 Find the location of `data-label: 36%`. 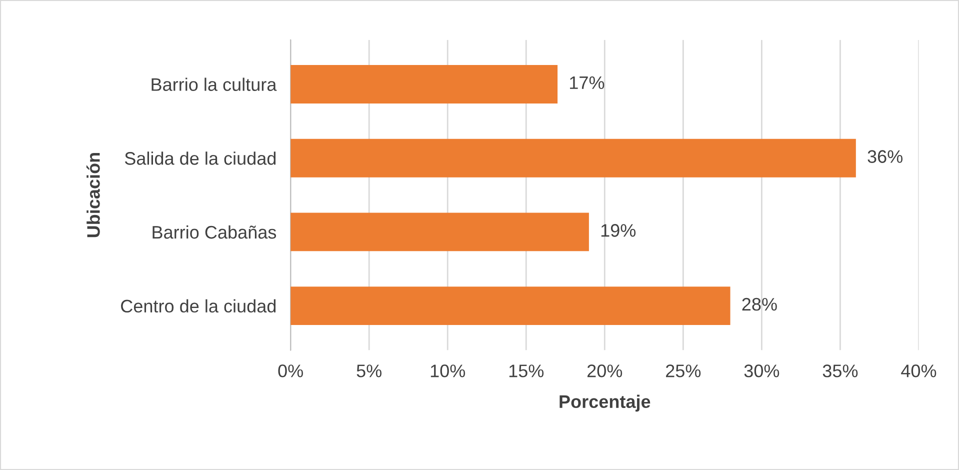

data-label: 36% is located at coordinates (885, 156).